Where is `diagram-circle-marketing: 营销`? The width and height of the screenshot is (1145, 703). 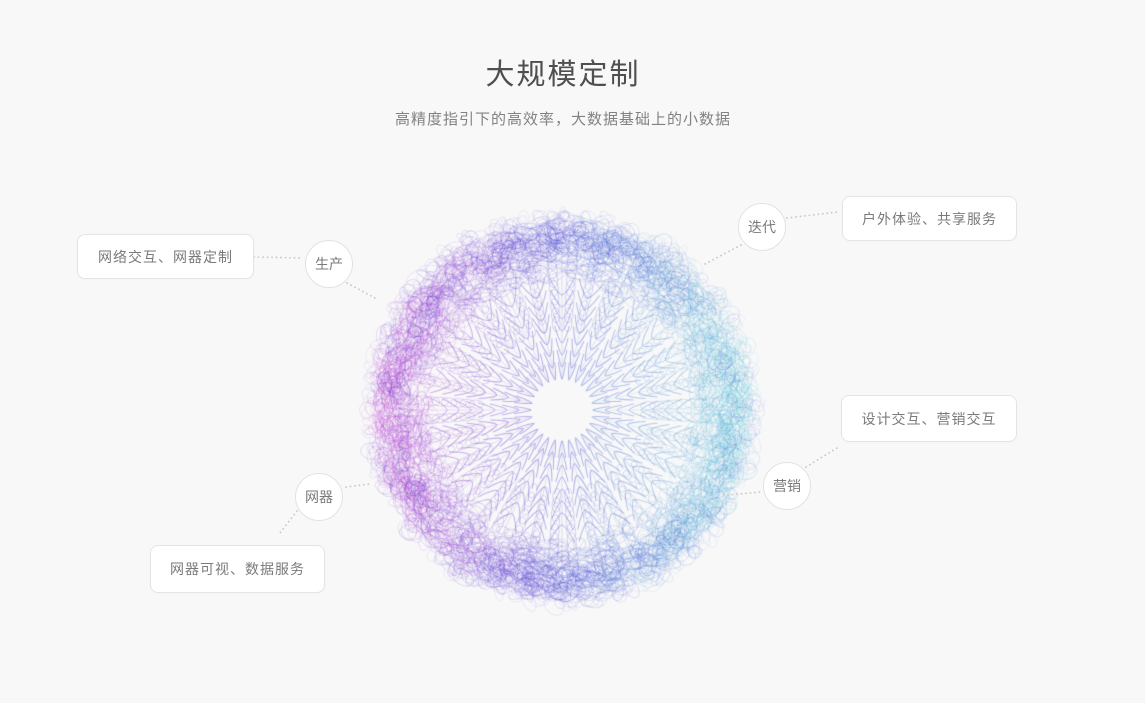
diagram-circle-marketing: 营销 is located at coordinates (787, 486).